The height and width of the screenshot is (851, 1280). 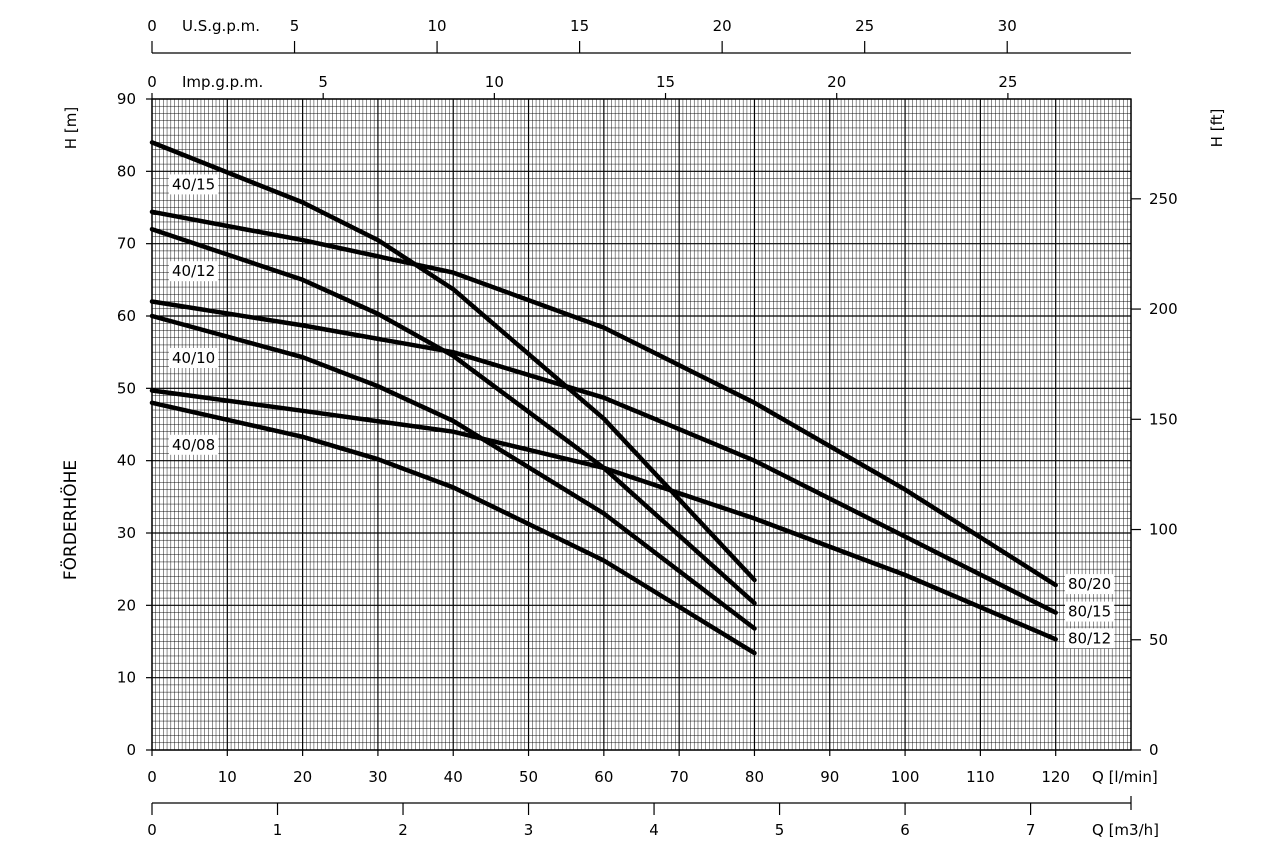 I want to click on y2-tick-label: 100, so click(x=1163, y=530).